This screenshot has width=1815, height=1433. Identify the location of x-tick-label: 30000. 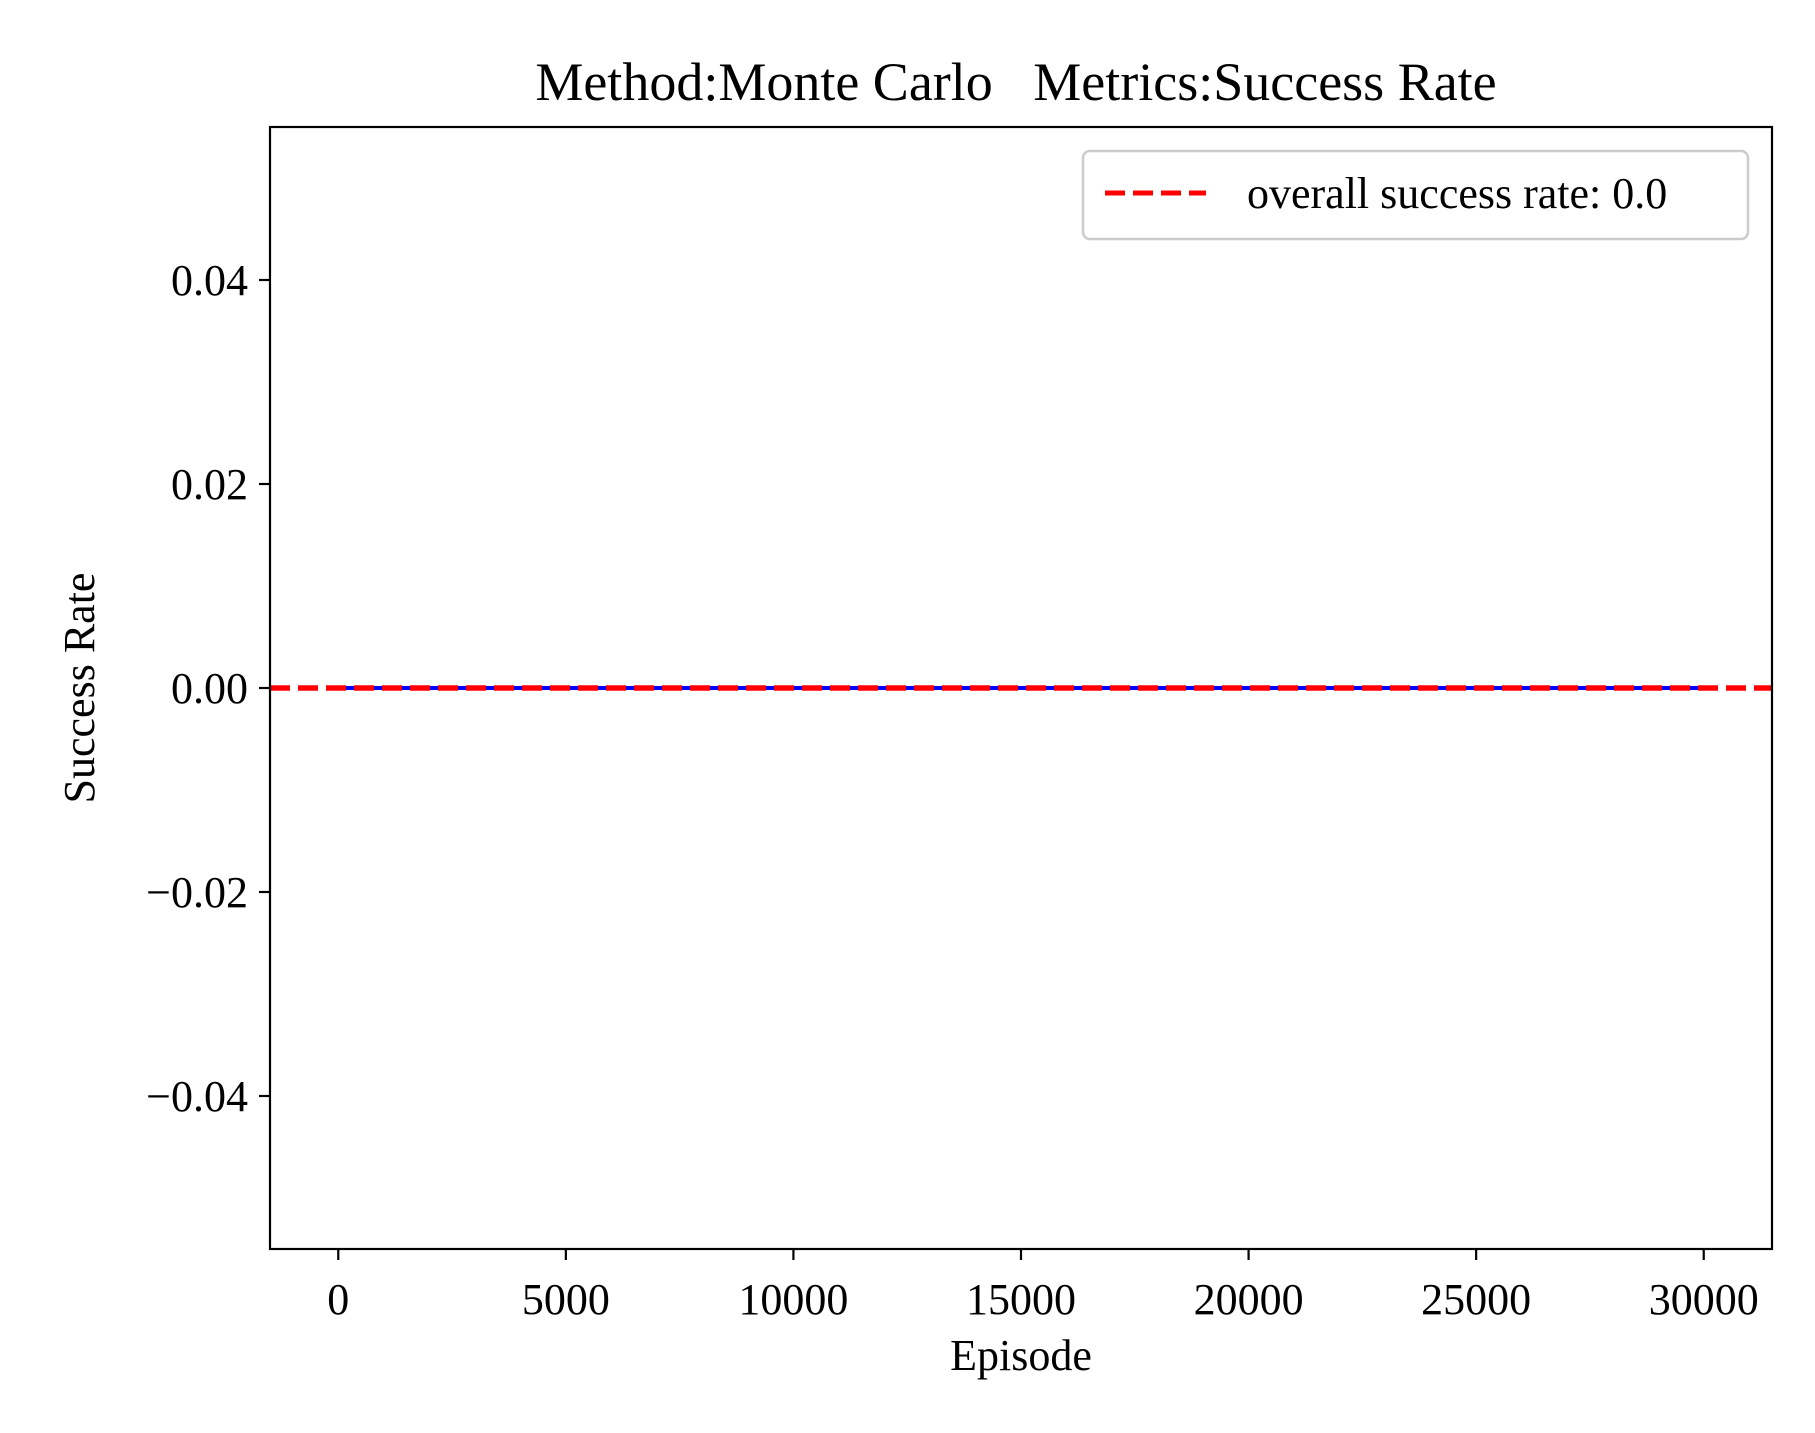
(1704, 1299).